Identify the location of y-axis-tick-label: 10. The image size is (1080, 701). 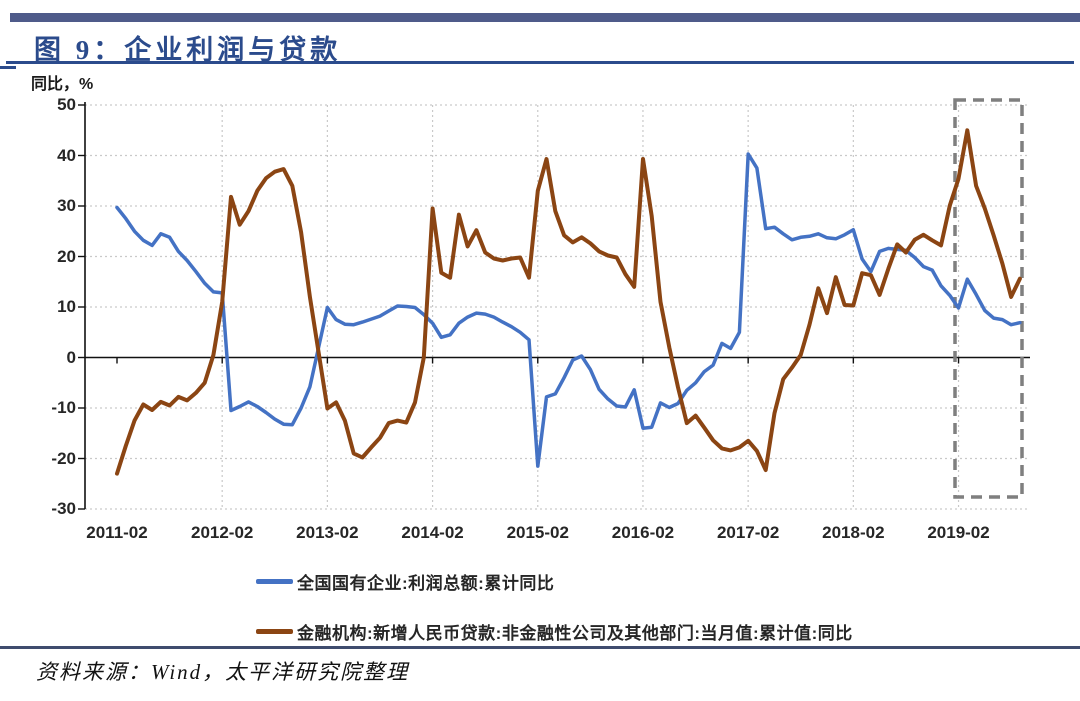
(66, 306).